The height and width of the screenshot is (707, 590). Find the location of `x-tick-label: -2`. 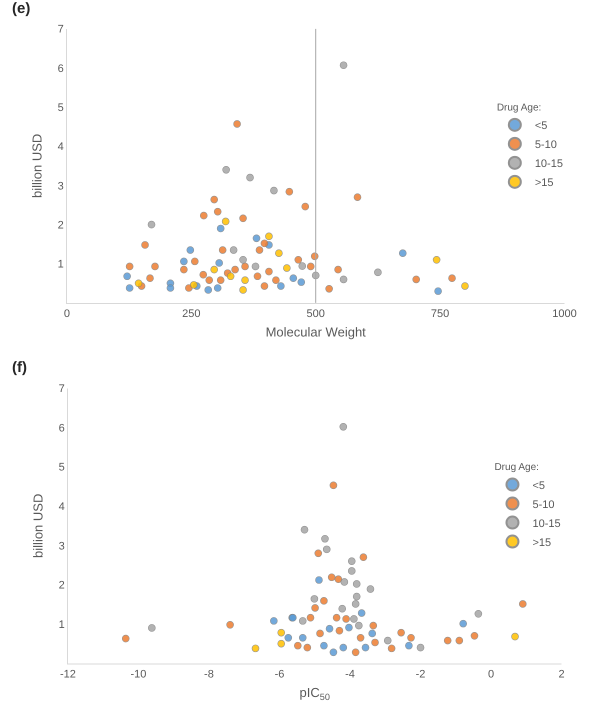

x-tick-label: -2 is located at coordinates (421, 674).